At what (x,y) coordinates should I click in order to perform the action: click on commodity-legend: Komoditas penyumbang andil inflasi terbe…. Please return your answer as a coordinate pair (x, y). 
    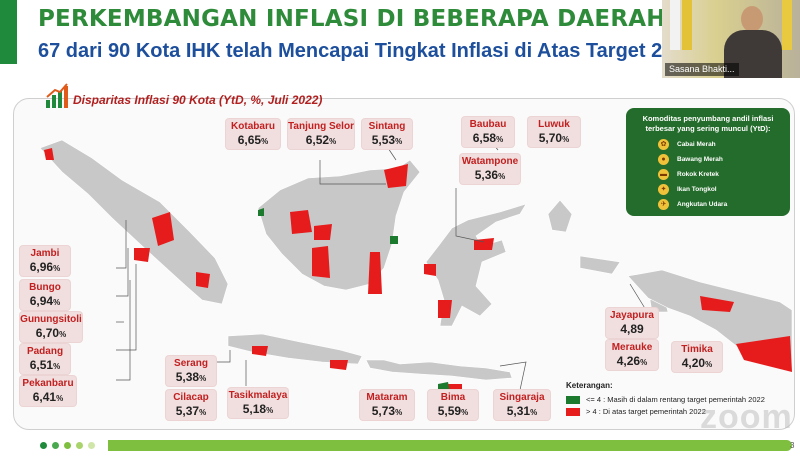
    Looking at the image, I should click on (708, 162).